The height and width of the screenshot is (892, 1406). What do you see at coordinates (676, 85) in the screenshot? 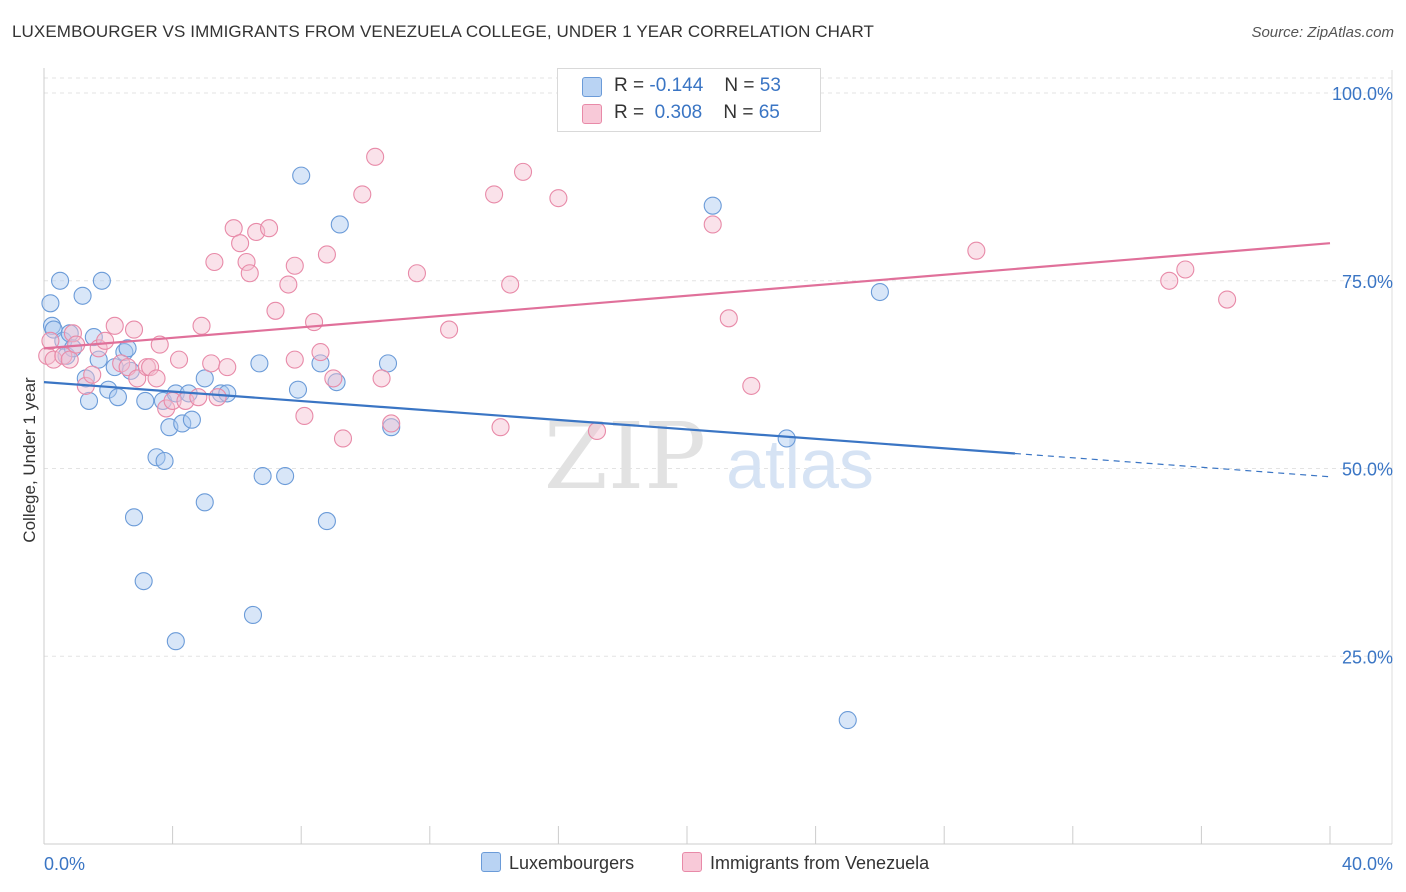
I see `r-value-blue: -0.144` at bounding box center [676, 85].